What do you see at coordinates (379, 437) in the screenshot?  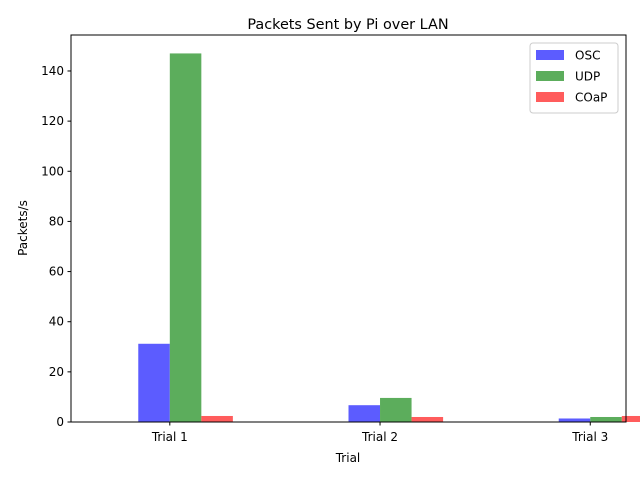 I see `x-tick-label: Trial 2` at bounding box center [379, 437].